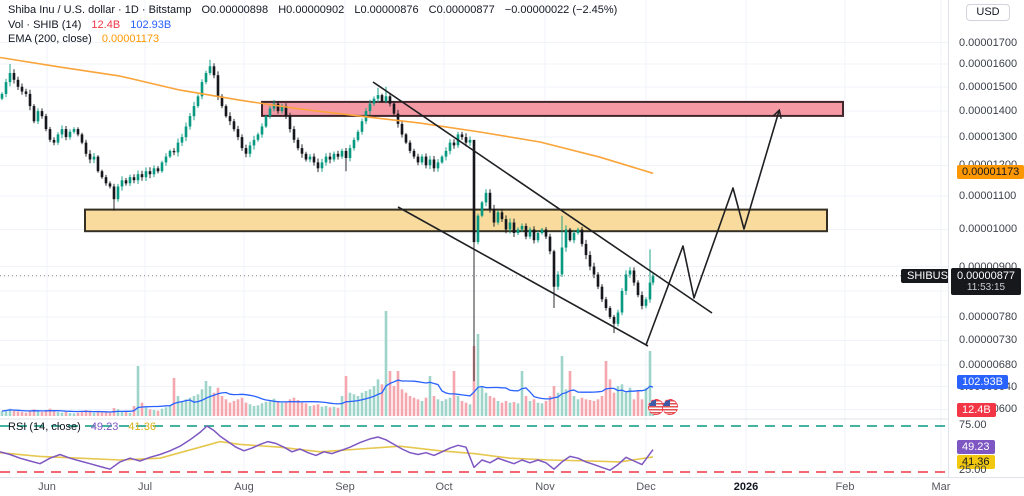 This screenshot has width=1024, height=496. What do you see at coordinates (670, 407) in the screenshot?
I see `us-flag-event-icon` at bounding box center [670, 407].